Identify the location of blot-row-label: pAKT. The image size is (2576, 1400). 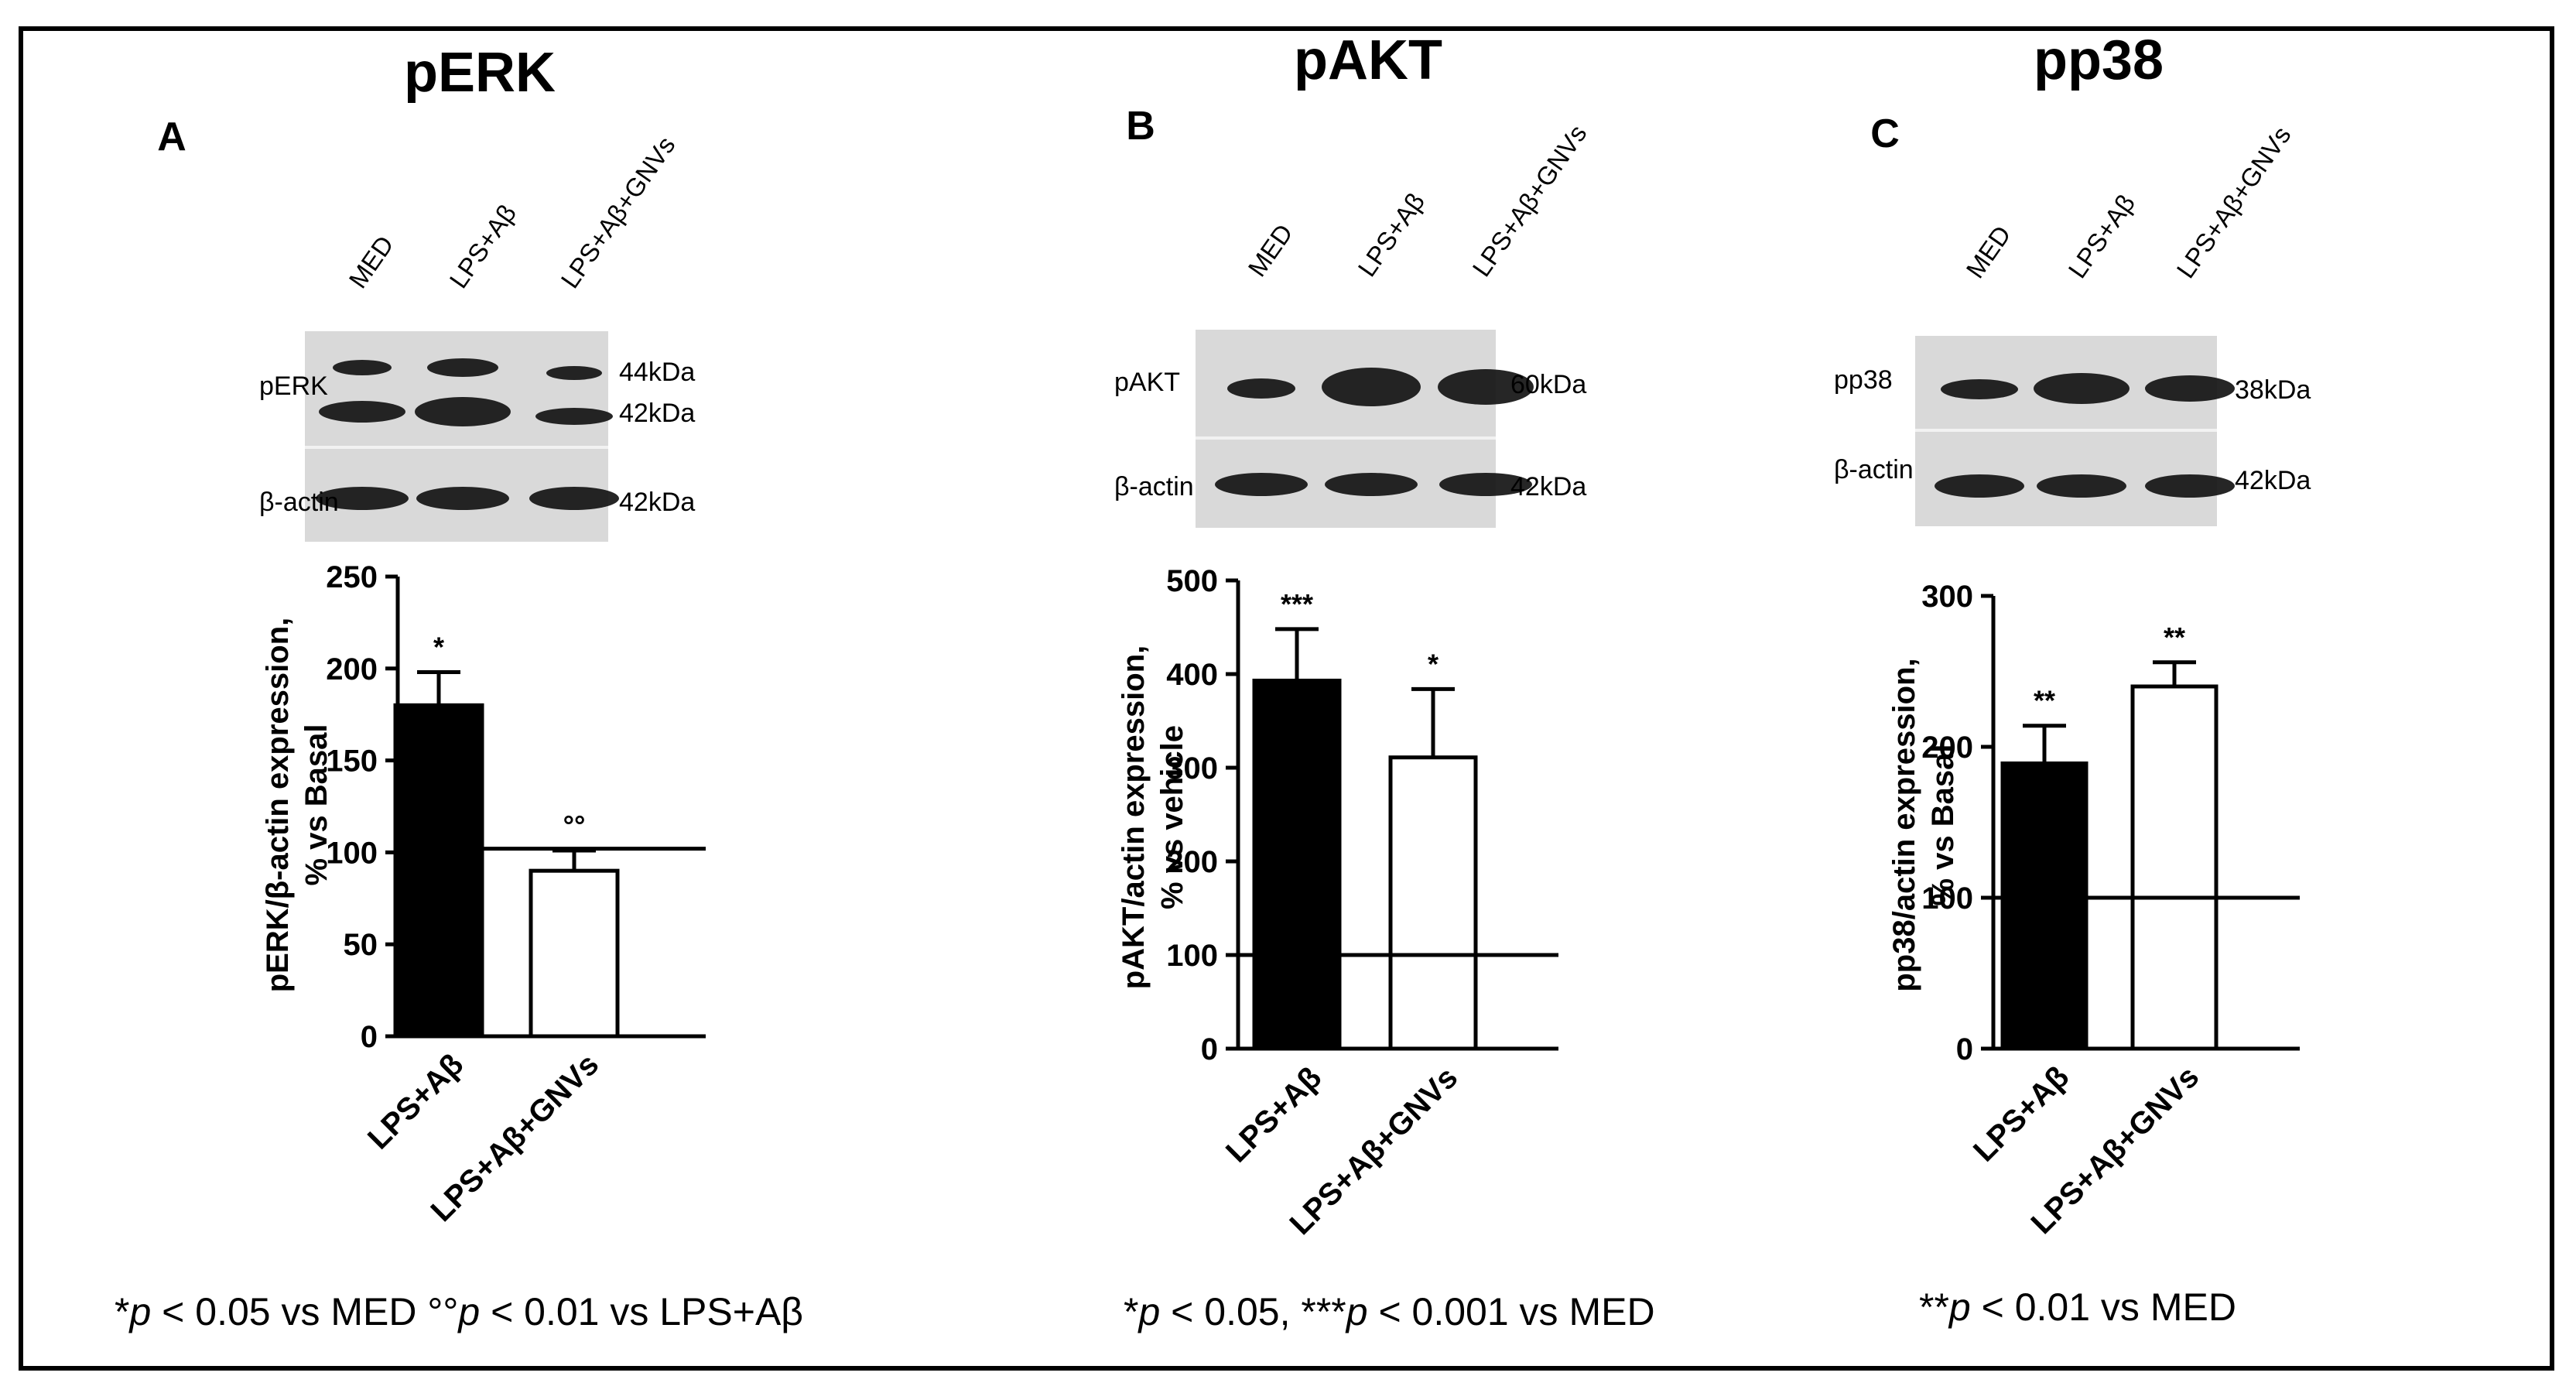
(1147, 382).